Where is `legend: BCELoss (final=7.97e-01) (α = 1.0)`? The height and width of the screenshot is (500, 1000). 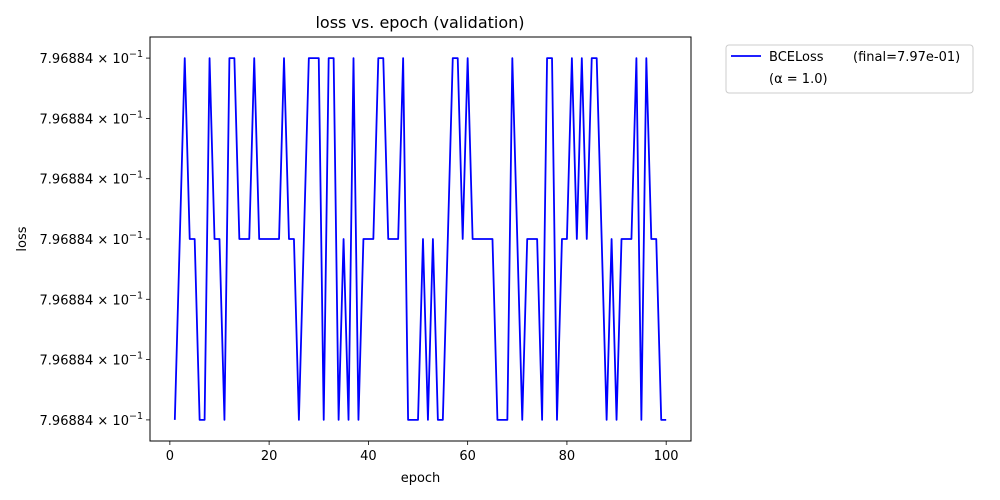
legend: BCELoss (final=7.97e-01) (α = 1.0) is located at coordinates (849, 69).